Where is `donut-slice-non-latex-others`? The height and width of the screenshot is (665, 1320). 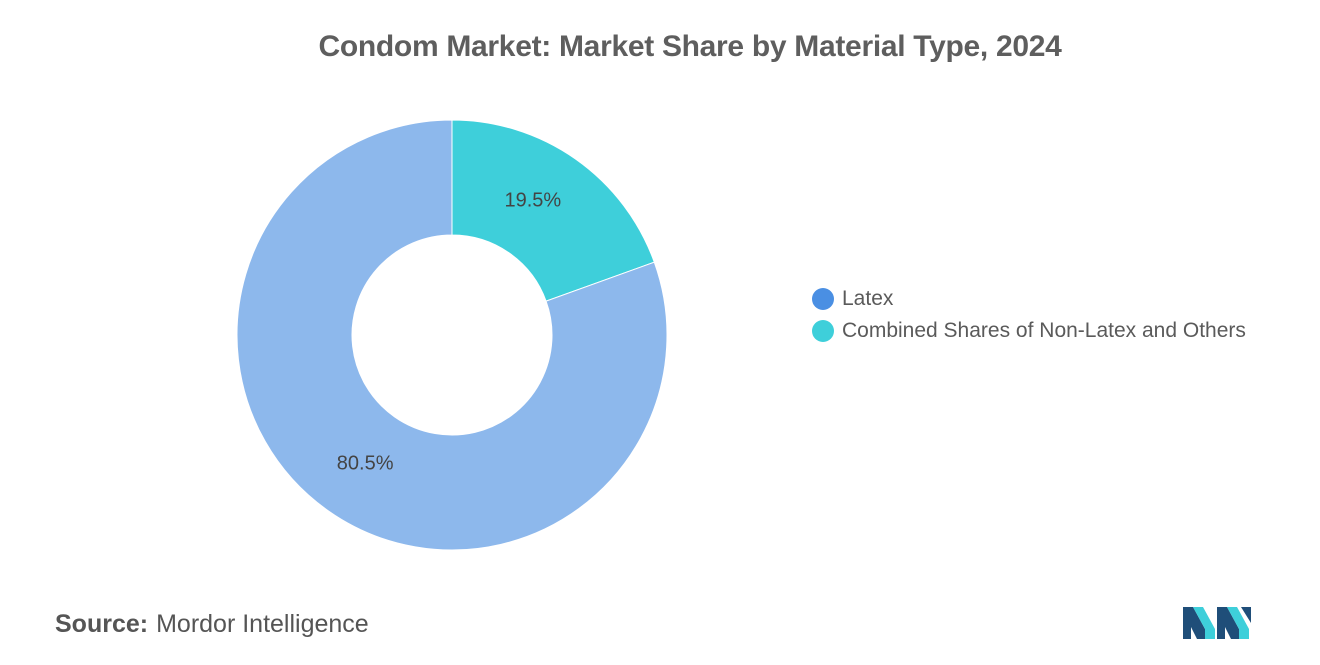
donut-slice-non-latex-others is located at coordinates (553, 210).